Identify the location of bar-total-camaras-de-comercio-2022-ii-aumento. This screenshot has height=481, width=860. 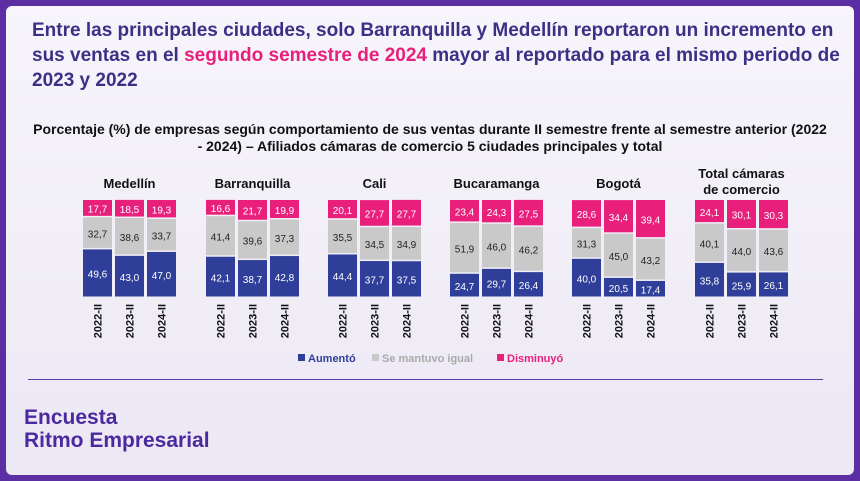
(709, 279).